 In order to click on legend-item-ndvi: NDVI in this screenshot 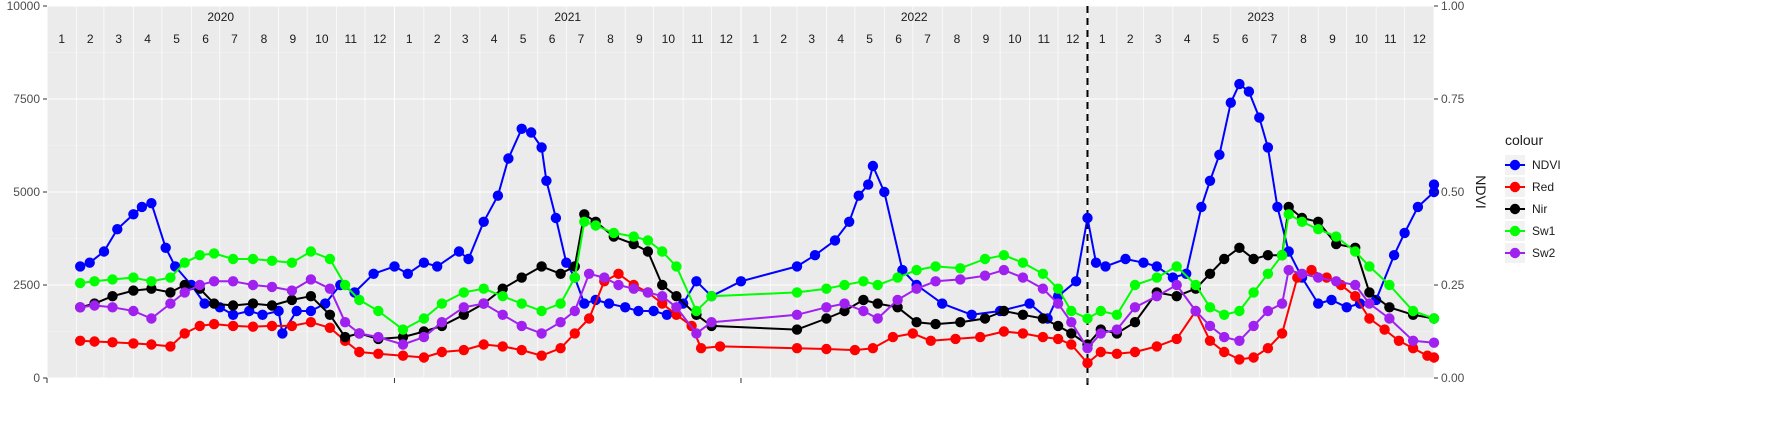, I will do `click(1533, 165)`.